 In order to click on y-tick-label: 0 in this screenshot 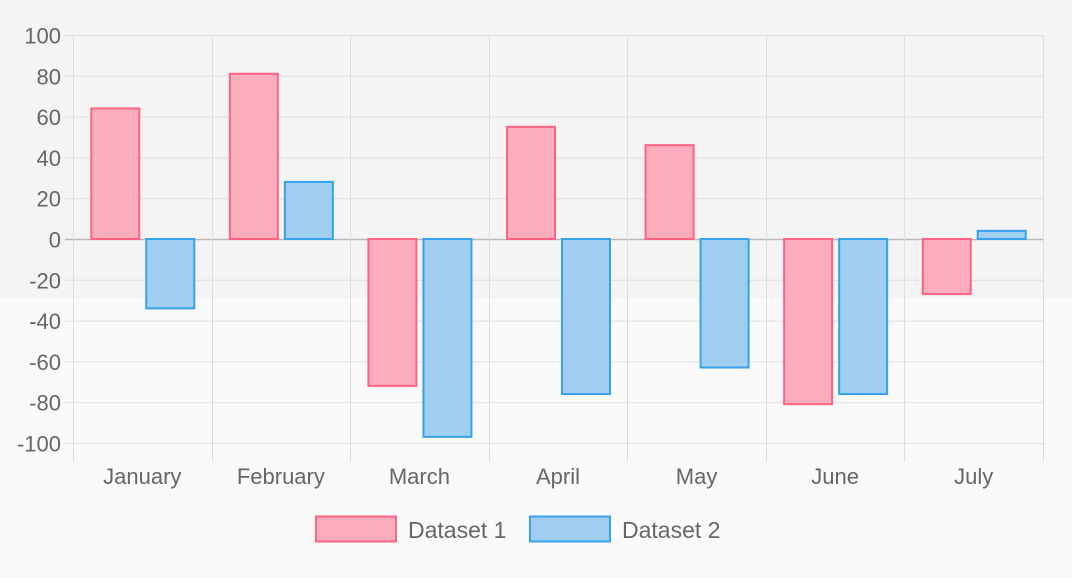, I will do `click(55, 240)`.